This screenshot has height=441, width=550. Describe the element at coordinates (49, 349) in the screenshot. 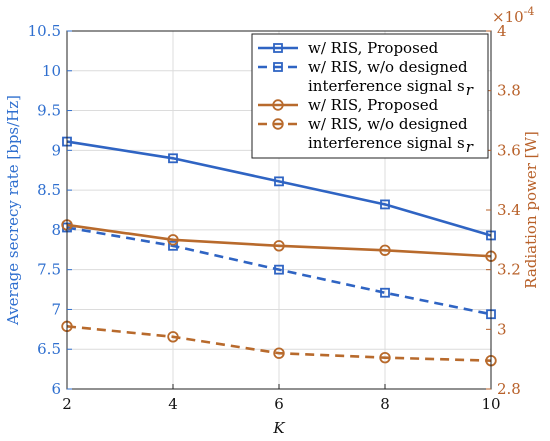

I see `y-tick-label-left: 6.5` at that location.